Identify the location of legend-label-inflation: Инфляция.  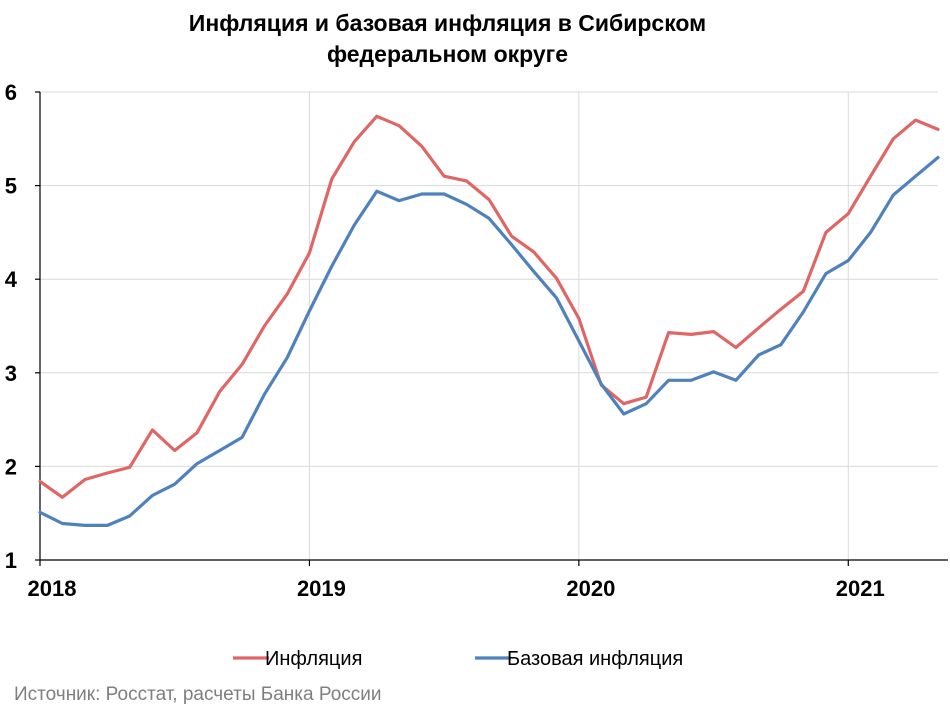
(313, 659).